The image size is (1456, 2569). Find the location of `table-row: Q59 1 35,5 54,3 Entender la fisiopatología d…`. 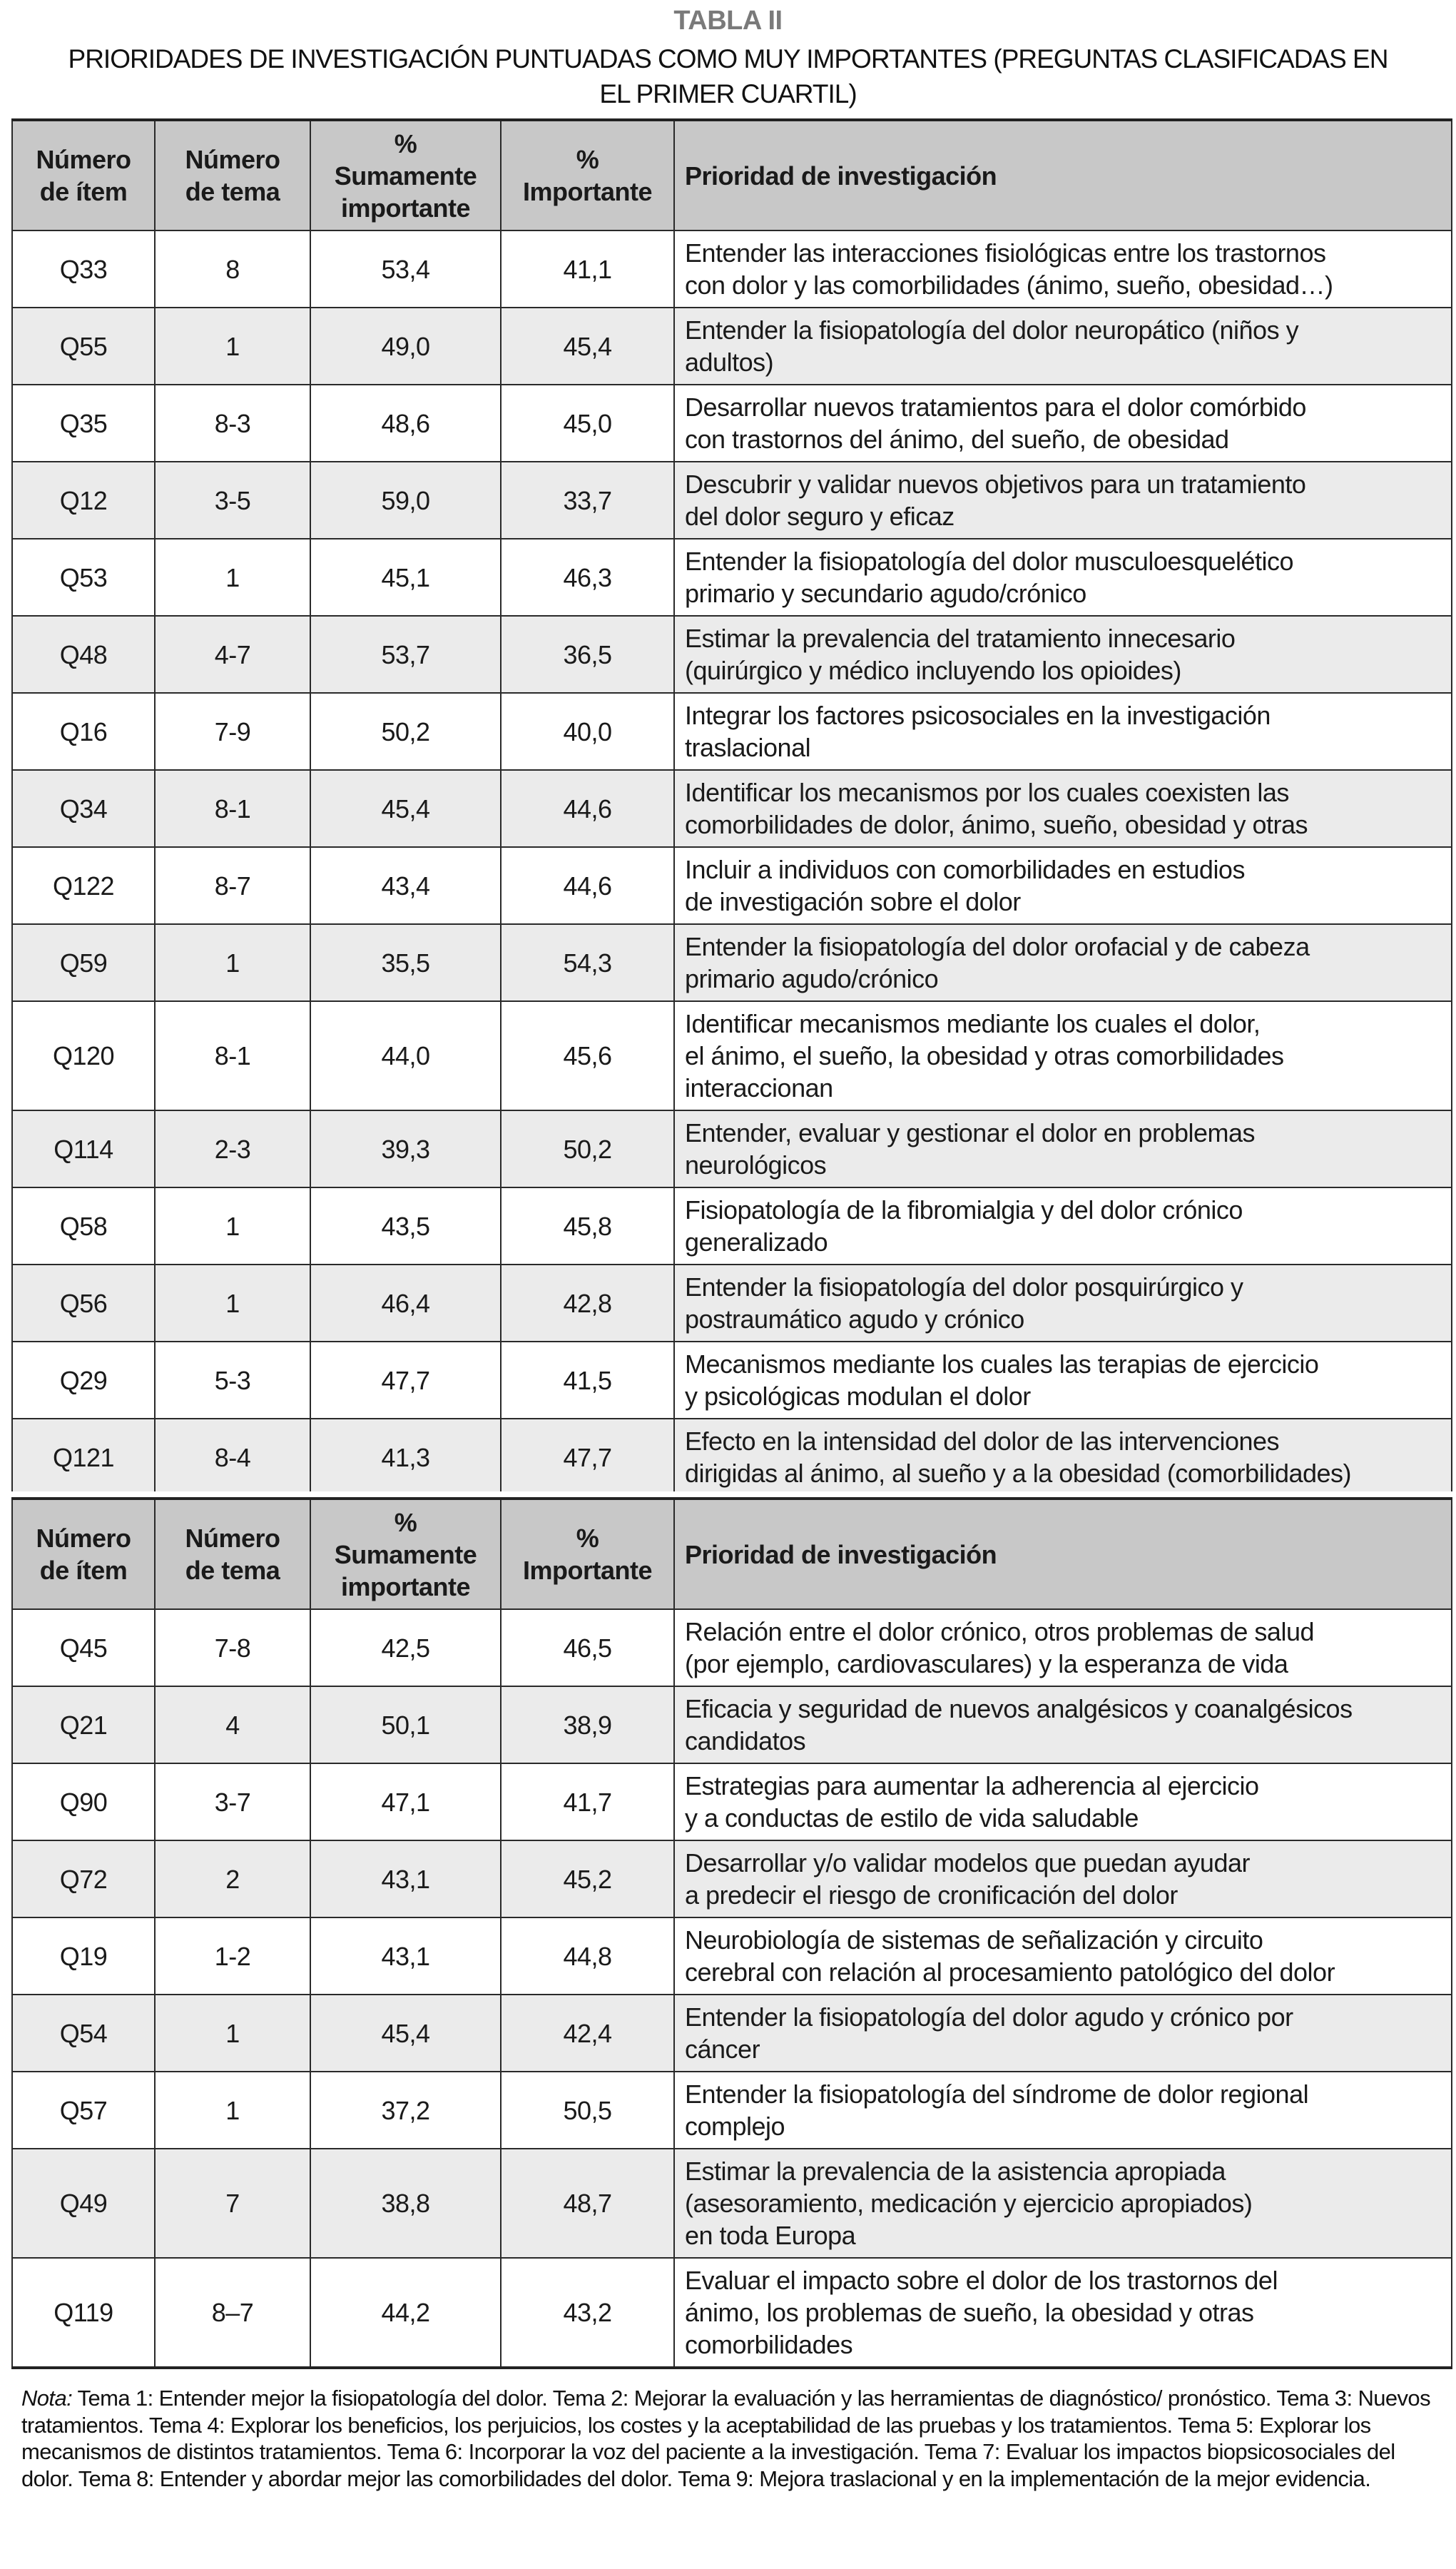

table-row: Q59 1 35,5 54,3 Entender la fisiopatología d… is located at coordinates (731, 962).